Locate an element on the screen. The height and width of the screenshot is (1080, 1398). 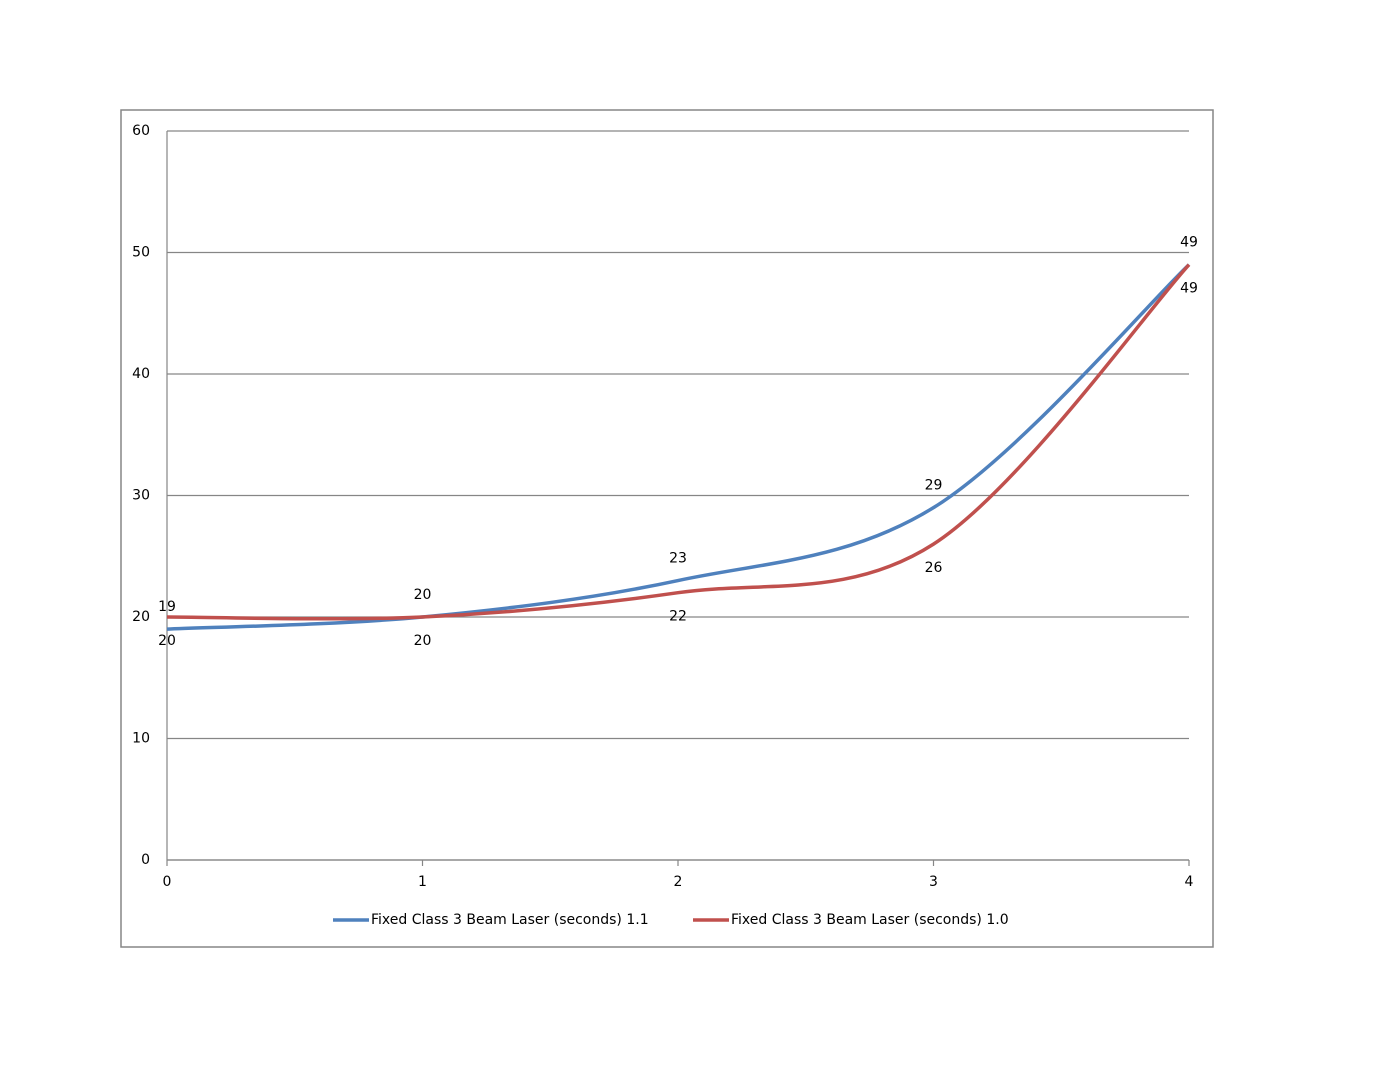
y-tick-label: 50 is located at coordinates (141, 253).